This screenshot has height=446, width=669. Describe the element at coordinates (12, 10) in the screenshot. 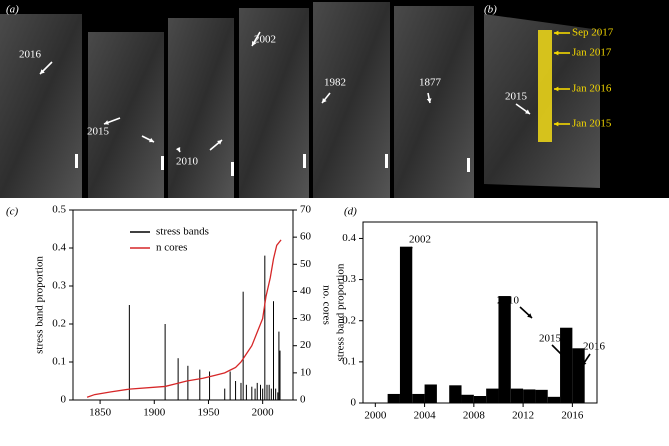

I see `panel-label: (a)` at that location.